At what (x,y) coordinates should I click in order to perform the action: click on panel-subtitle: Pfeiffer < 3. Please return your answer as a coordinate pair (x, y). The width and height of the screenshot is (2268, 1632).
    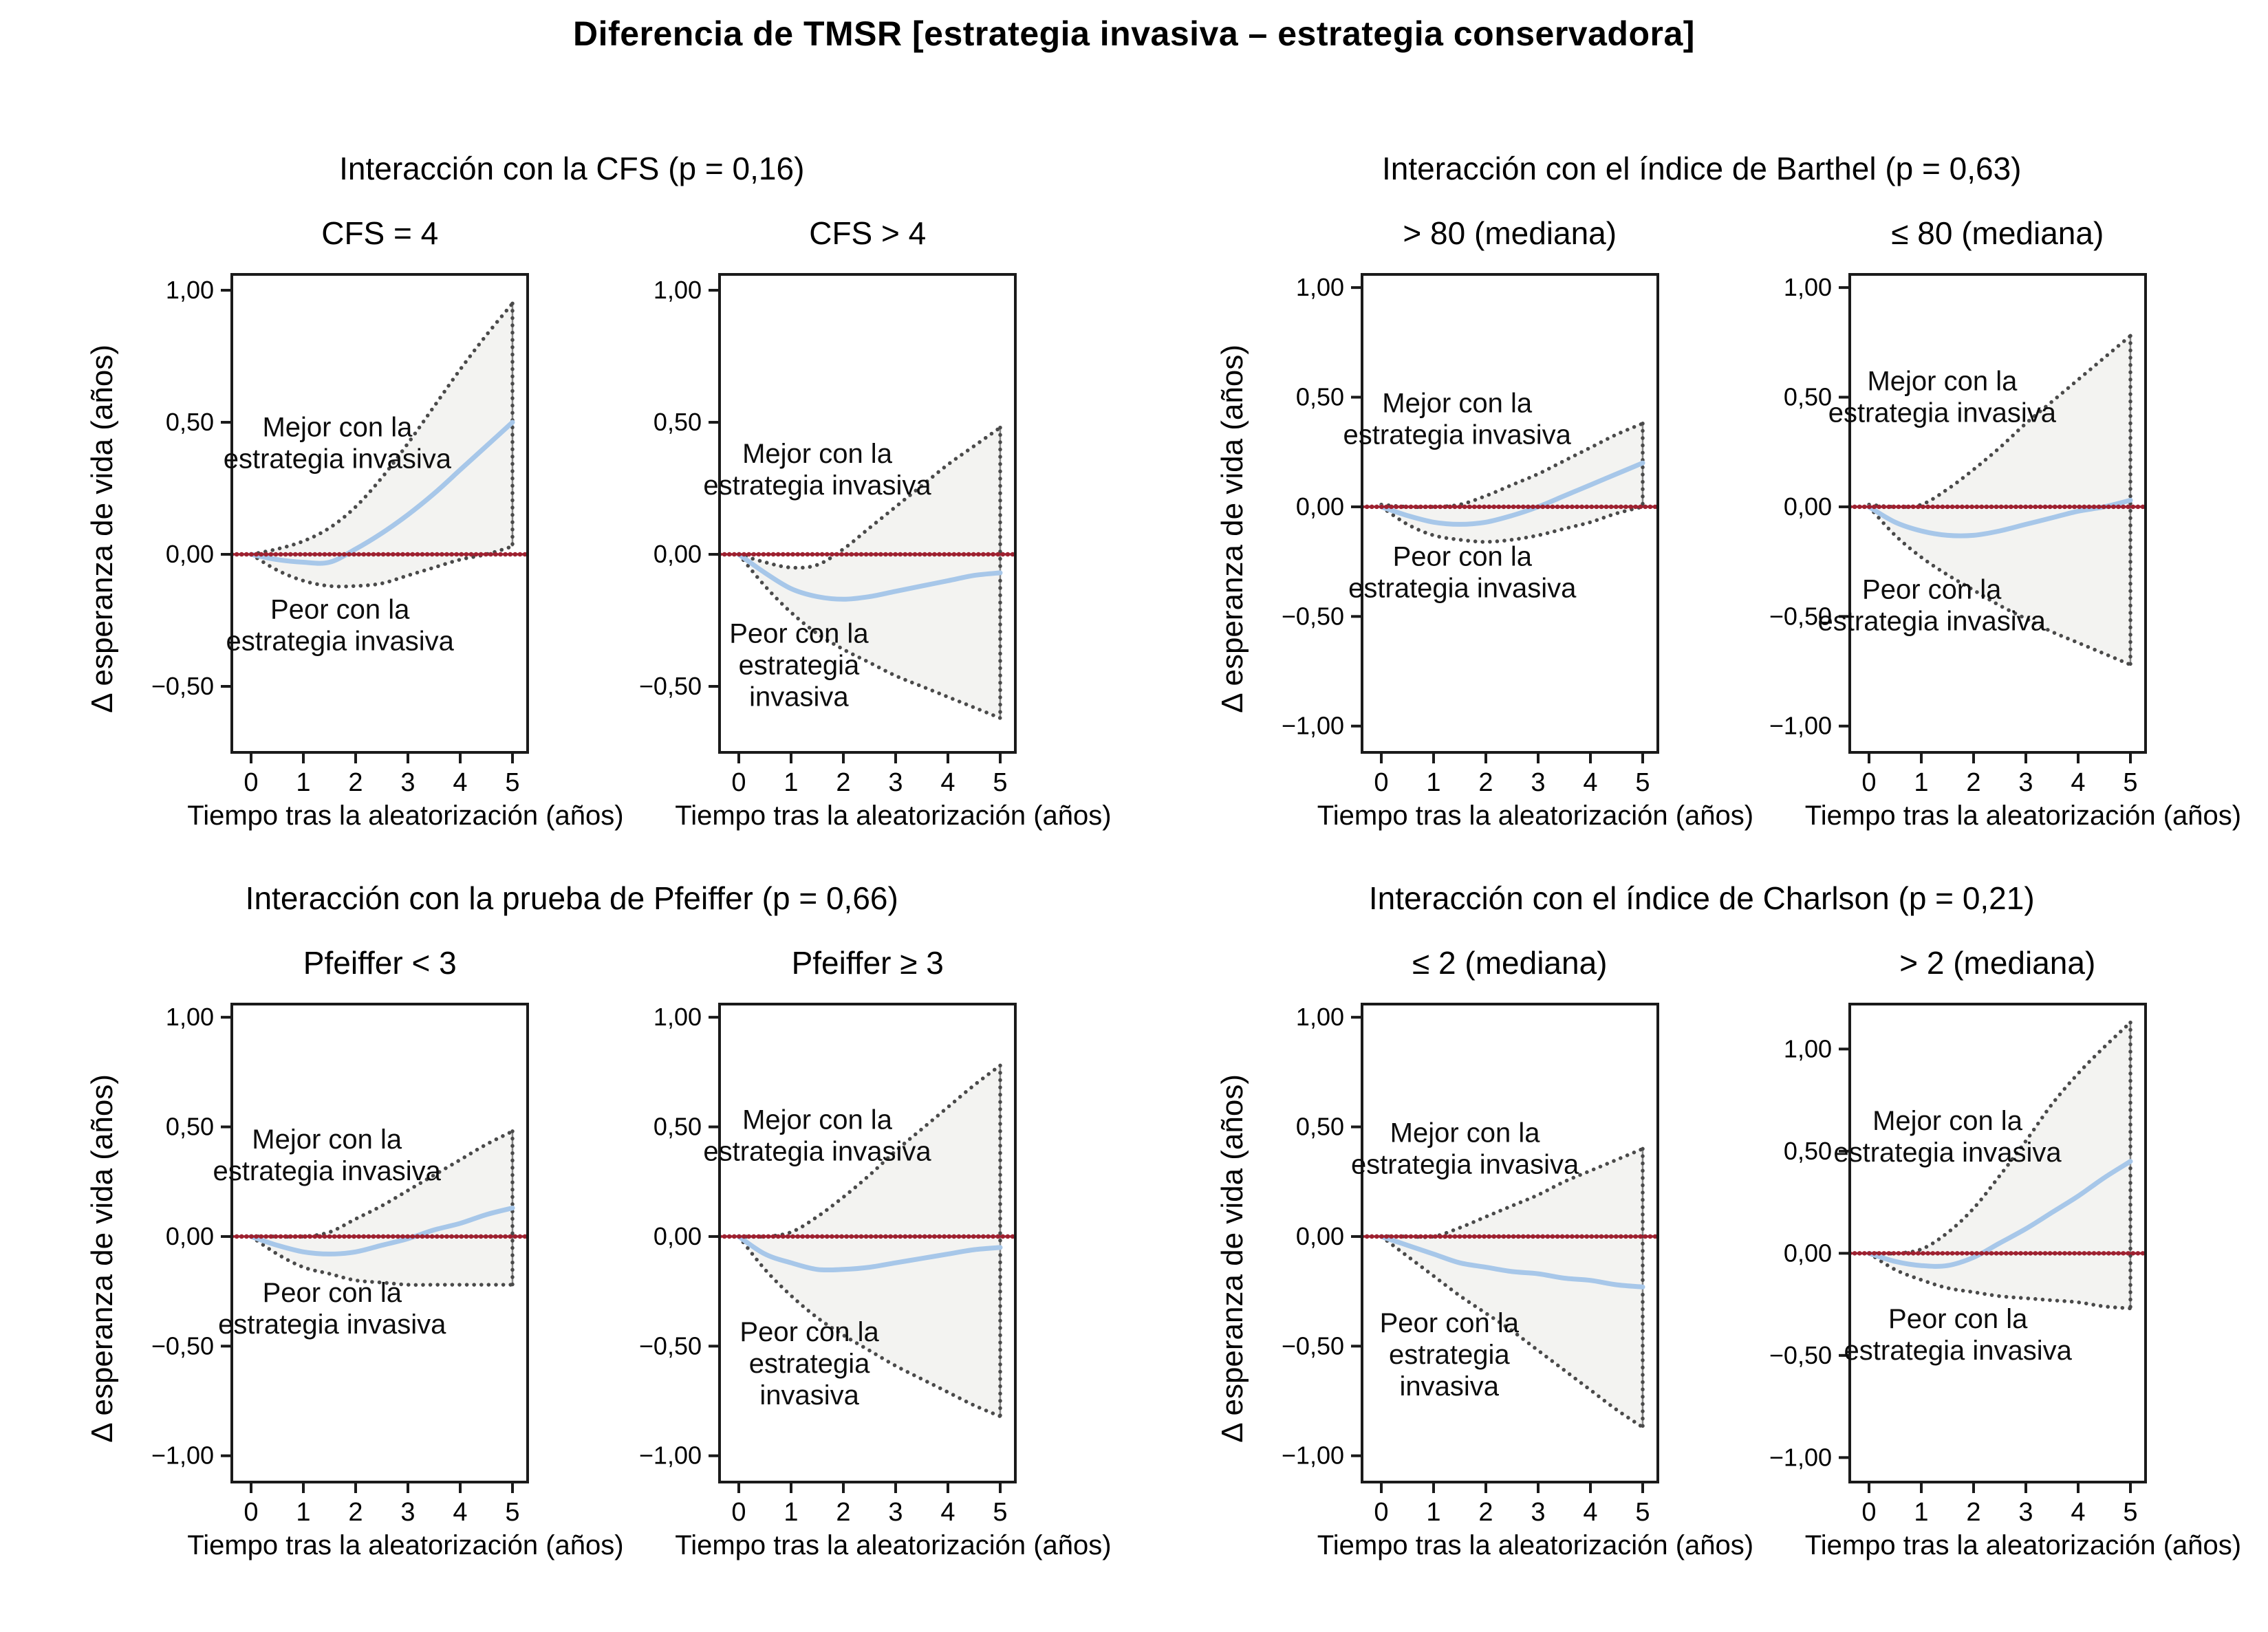
    Looking at the image, I should click on (380, 963).